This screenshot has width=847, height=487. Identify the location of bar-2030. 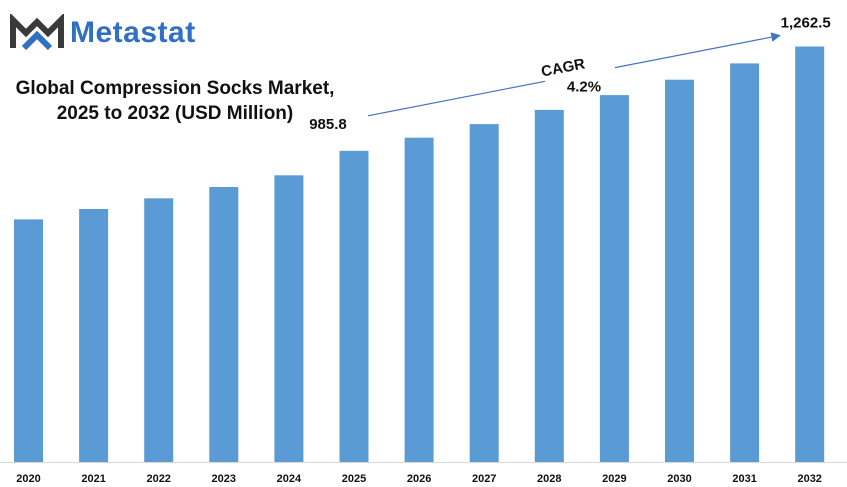
(679, 270).